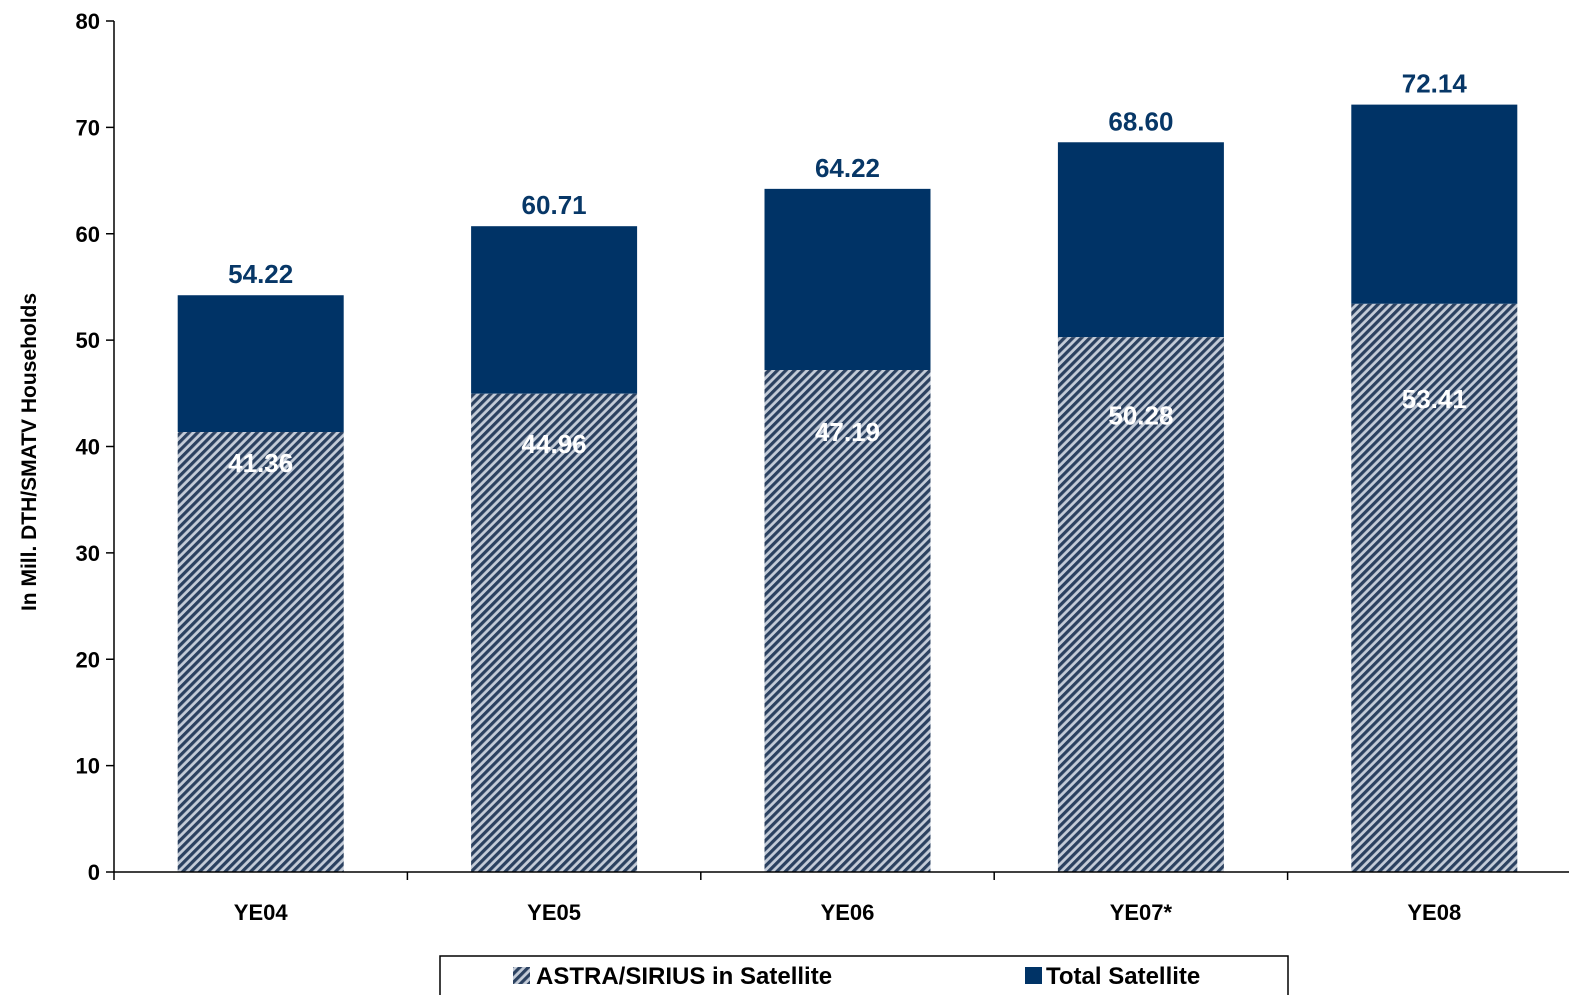 The image size is (1569, 995). What do you see at coordinates (1434, 912) in the screenshot?
I see `x-tick-label-YE08: YE08` at bounding box center [1434, 912].